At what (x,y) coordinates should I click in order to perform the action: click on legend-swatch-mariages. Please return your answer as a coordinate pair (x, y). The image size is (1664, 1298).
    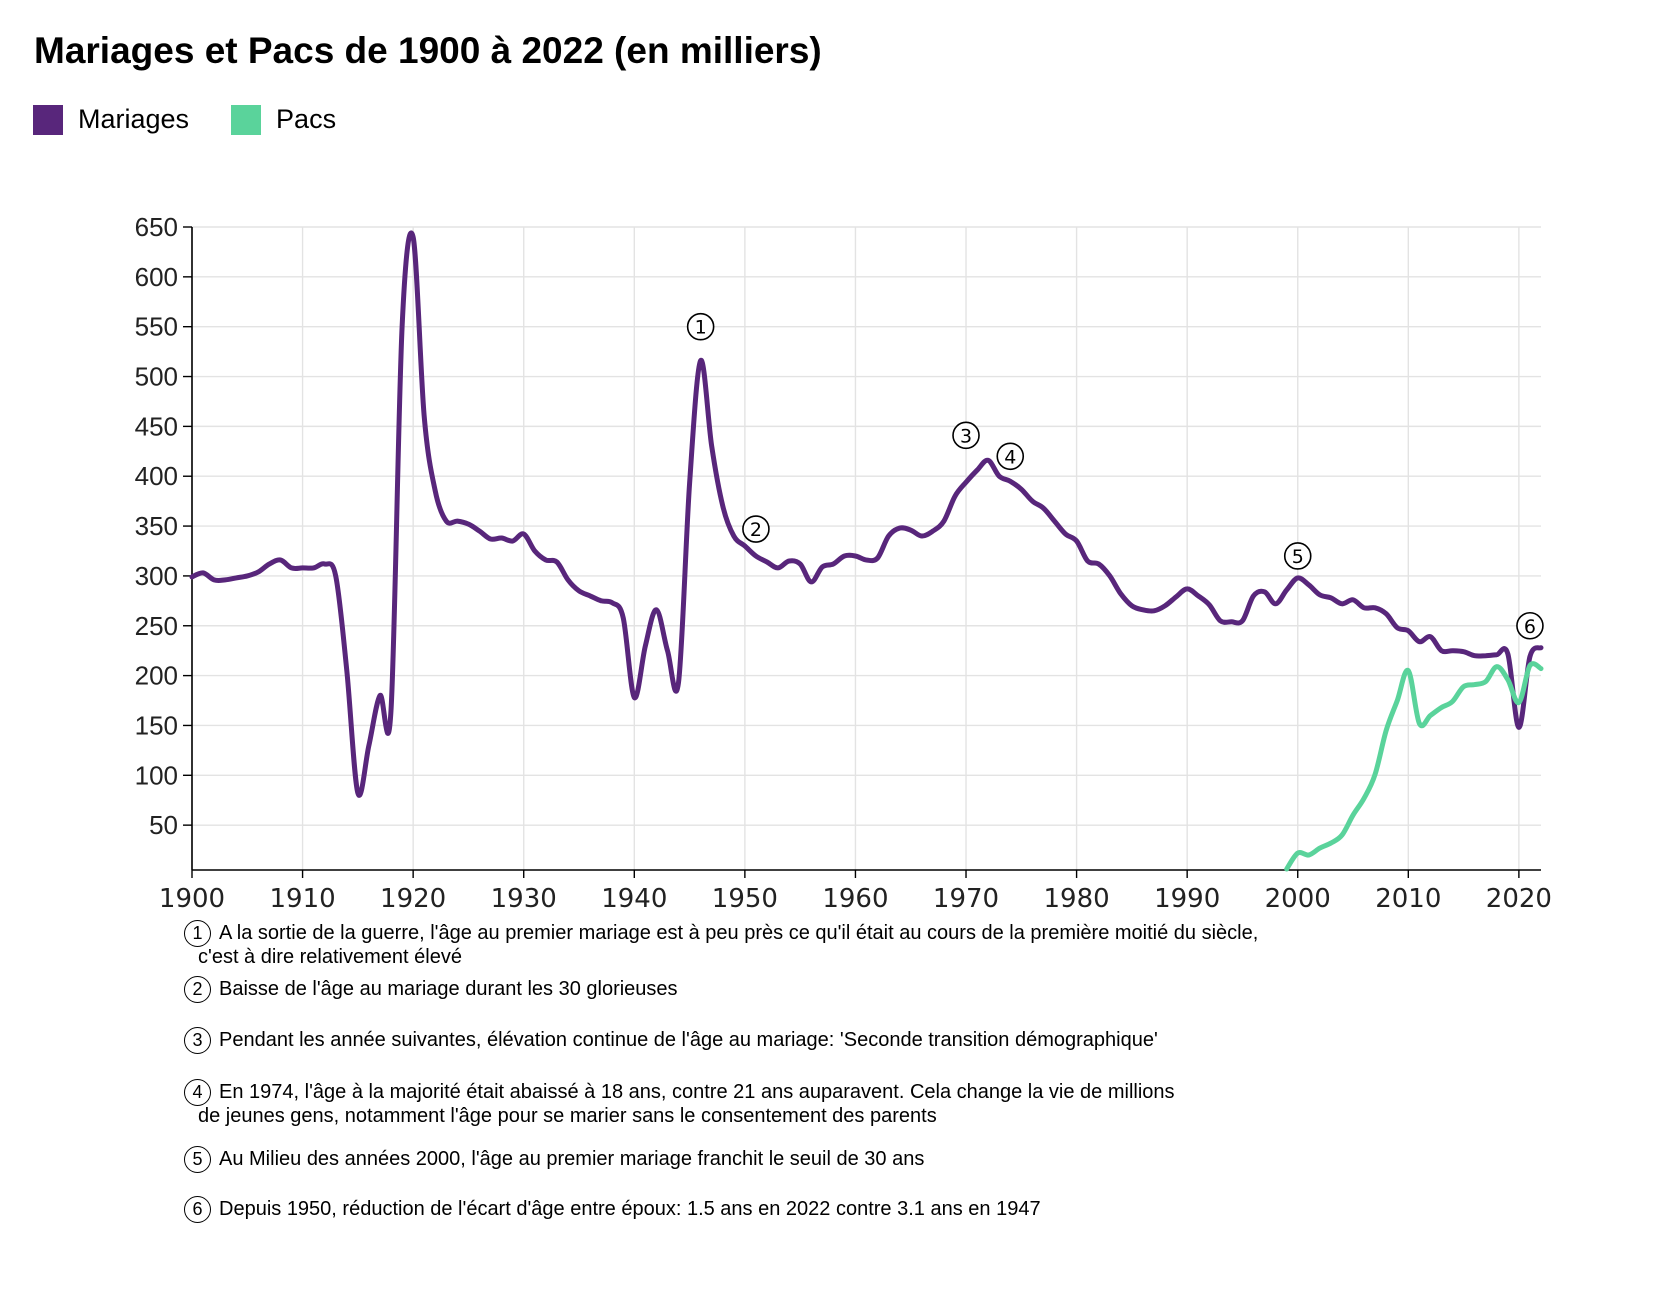
    Looking at the image, I should click on (48, 119).